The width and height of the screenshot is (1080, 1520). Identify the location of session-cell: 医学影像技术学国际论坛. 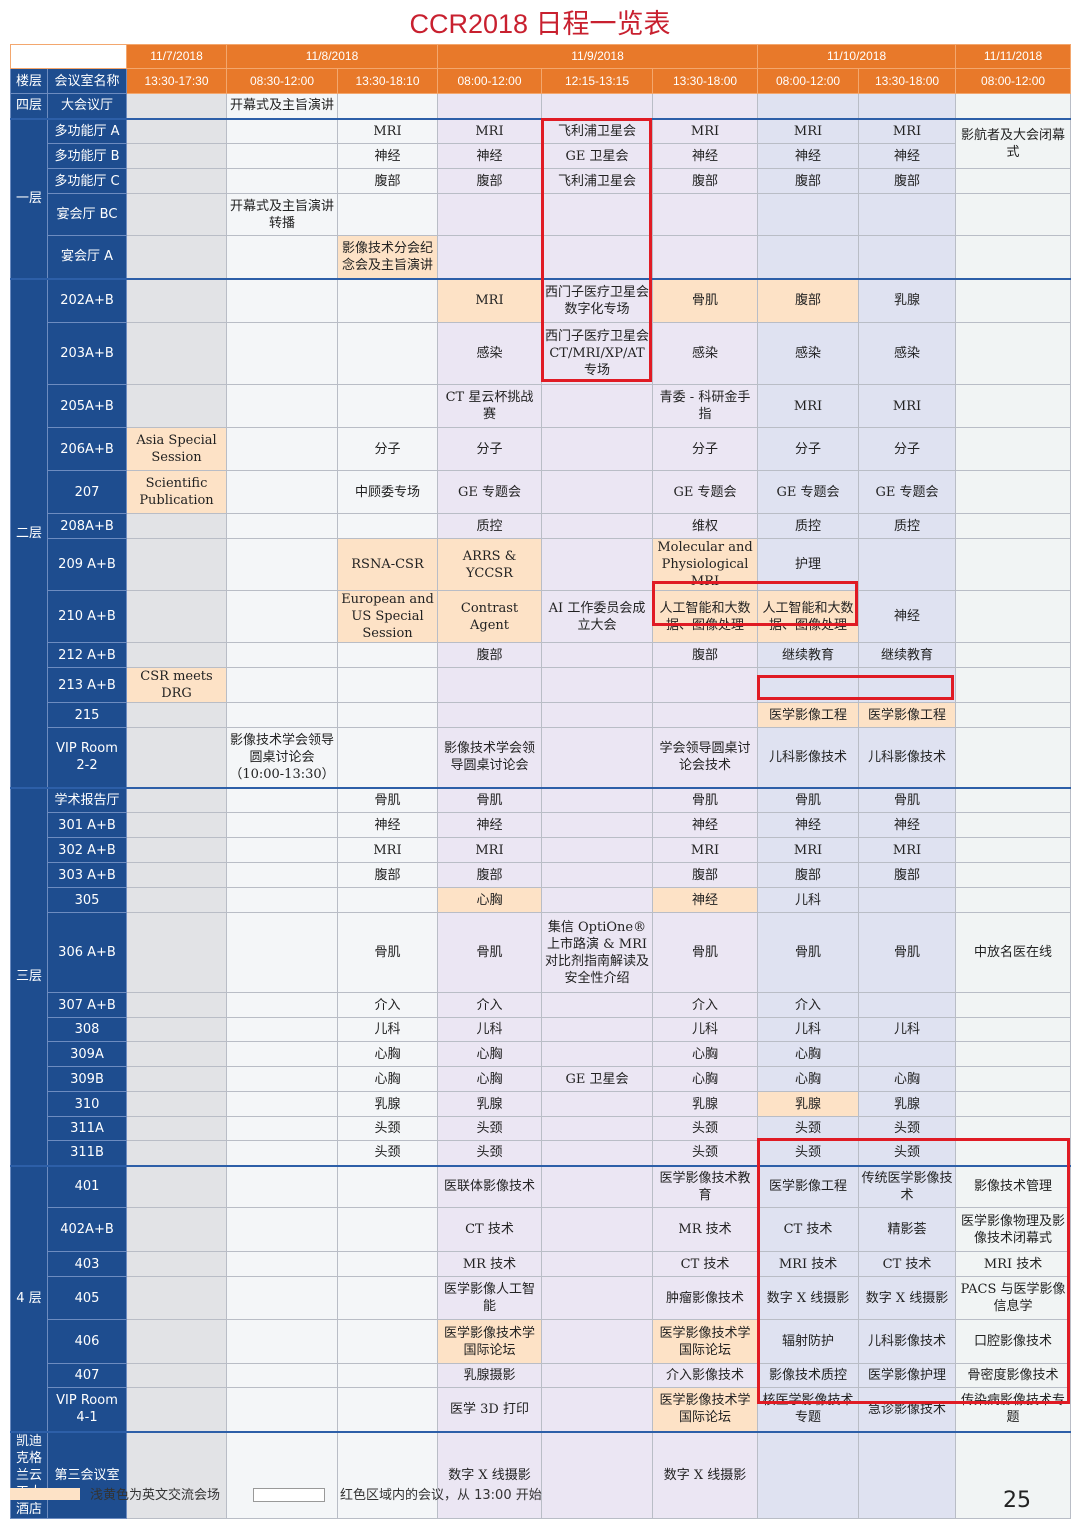
(705, 1409).